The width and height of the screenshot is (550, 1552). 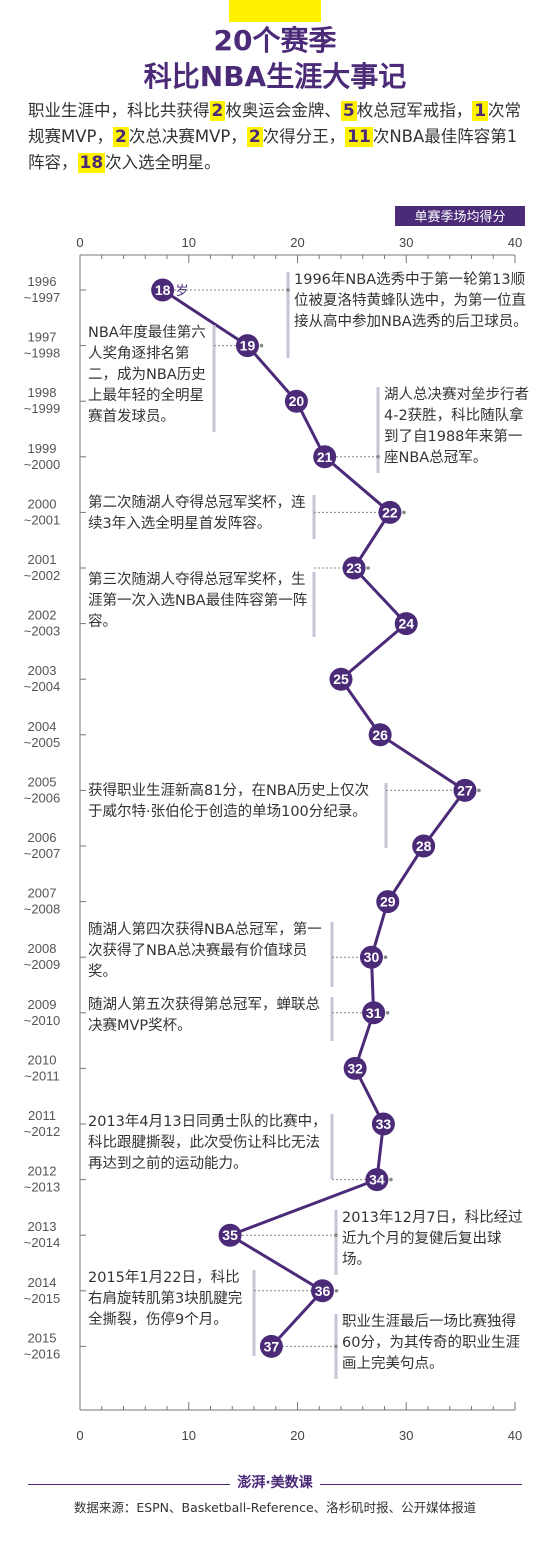 I want to click on season-label: 2009, so click(x=42, y=1004).